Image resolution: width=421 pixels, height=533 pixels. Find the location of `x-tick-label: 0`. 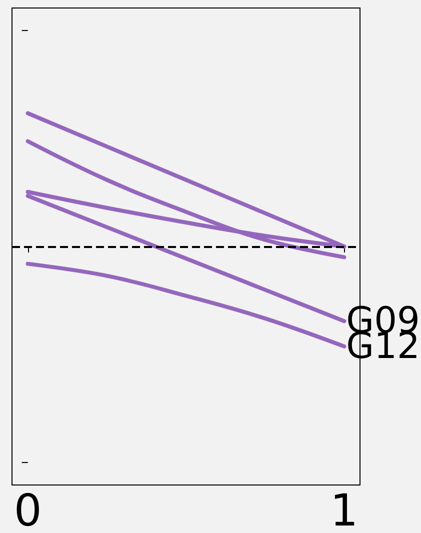

x-tick-label: 0 is located at coordinates (28, 509).